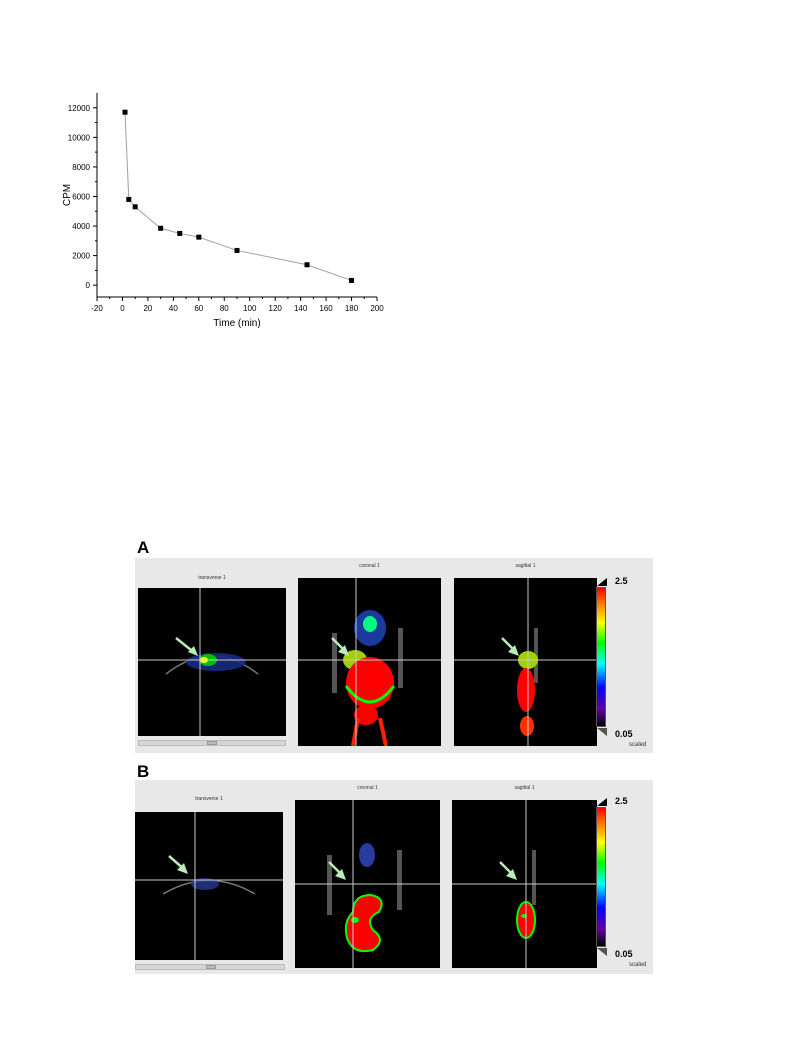 This screenshot has height=1057, width=793. I want to click on x-tick-label: 20, so click(147, 308).